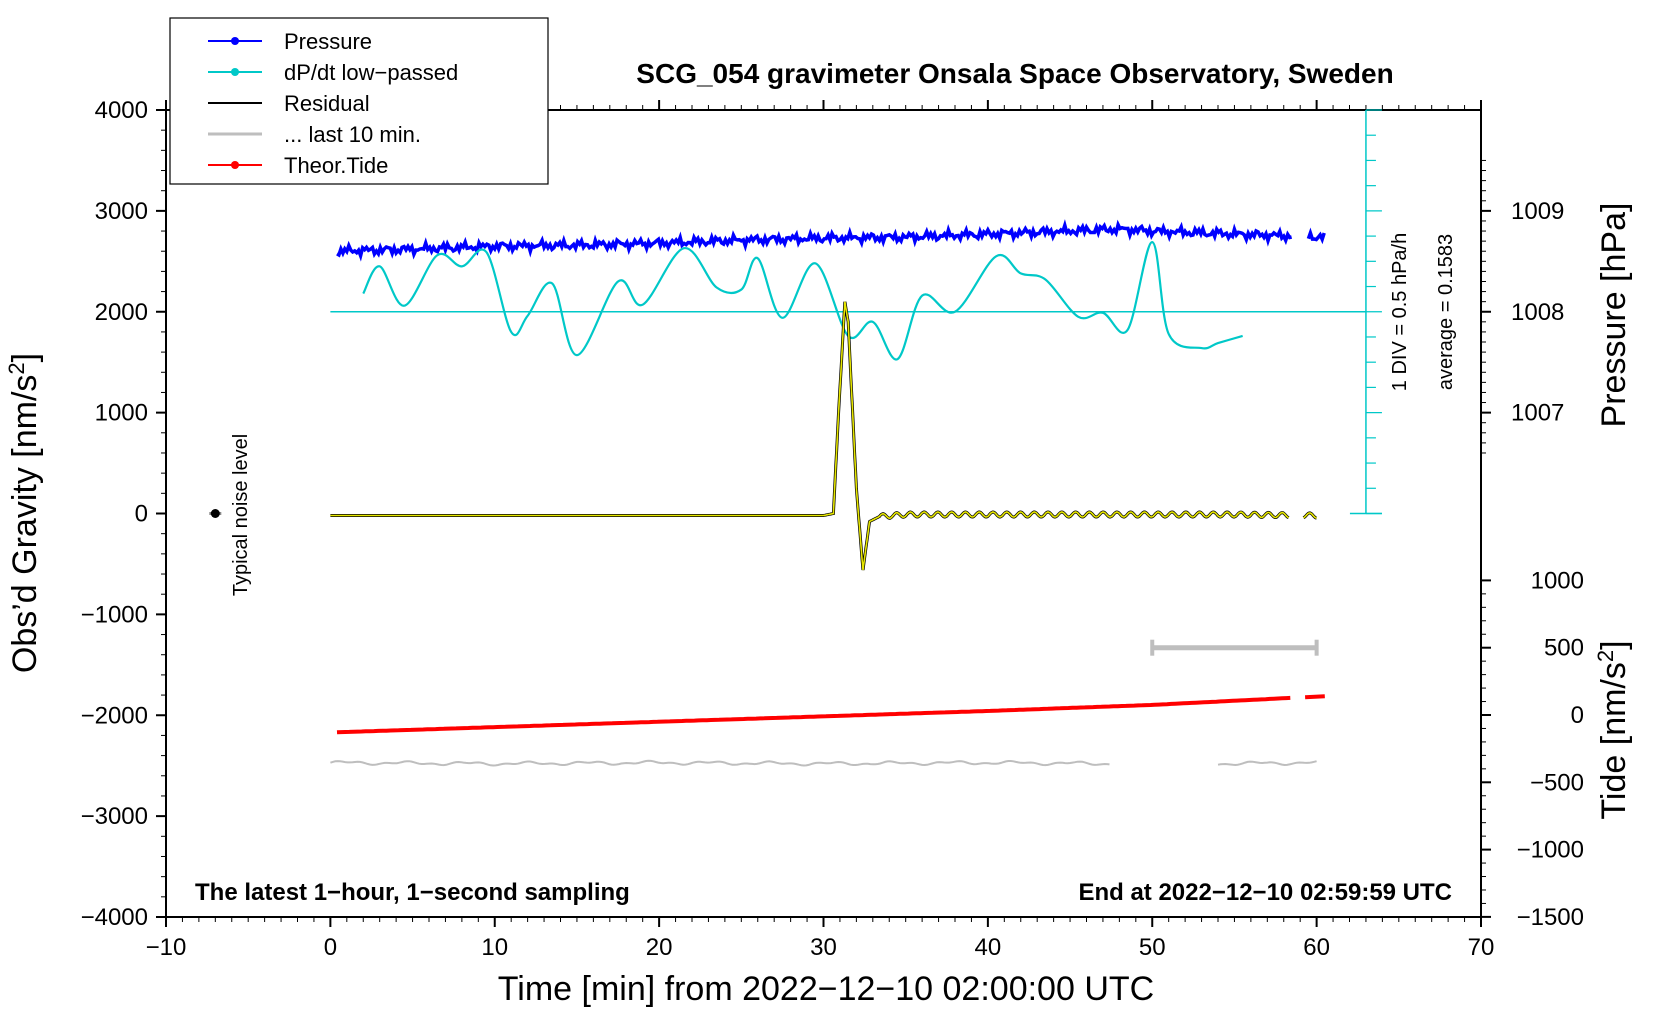  What do you see at coordinates (330, 947) in the screenshot?
I see `x-tick-label: 0` at bounding box center [330, 947].